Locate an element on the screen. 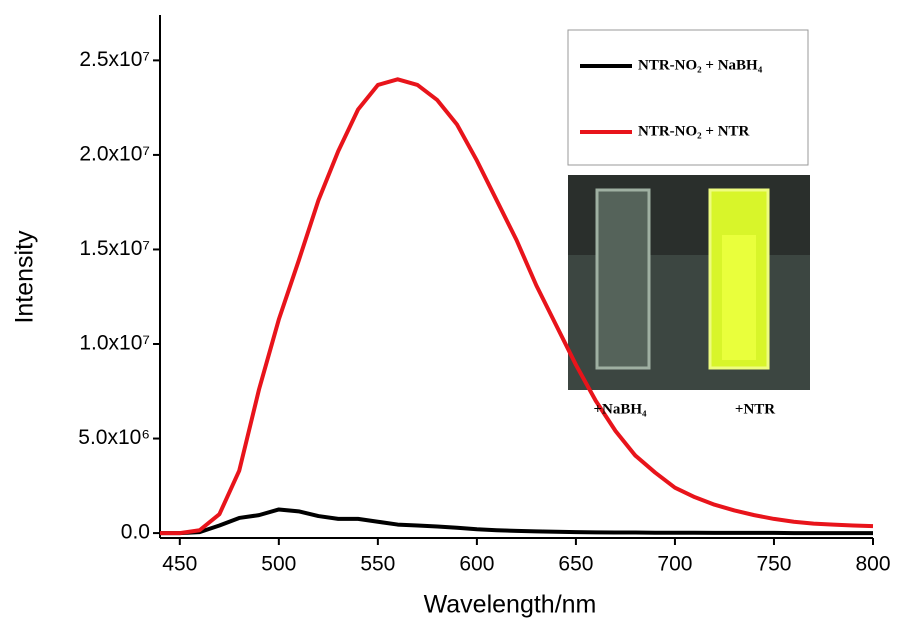 The height and width of the screenshot is (631, 900). x-tick-label: 750 is located at coordinates (773, 564).